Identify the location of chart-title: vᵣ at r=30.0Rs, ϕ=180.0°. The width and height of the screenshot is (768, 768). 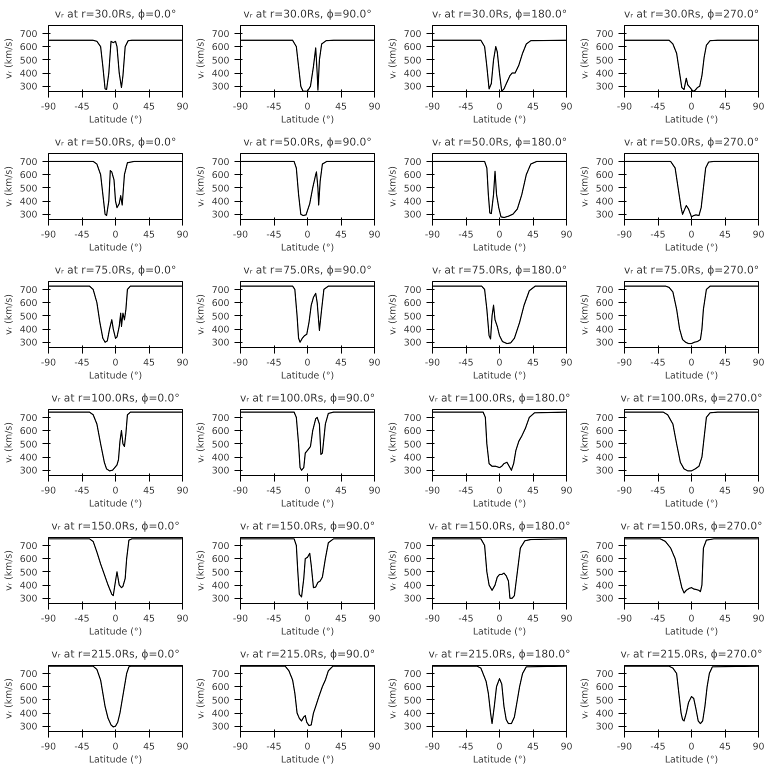
(500, 14).